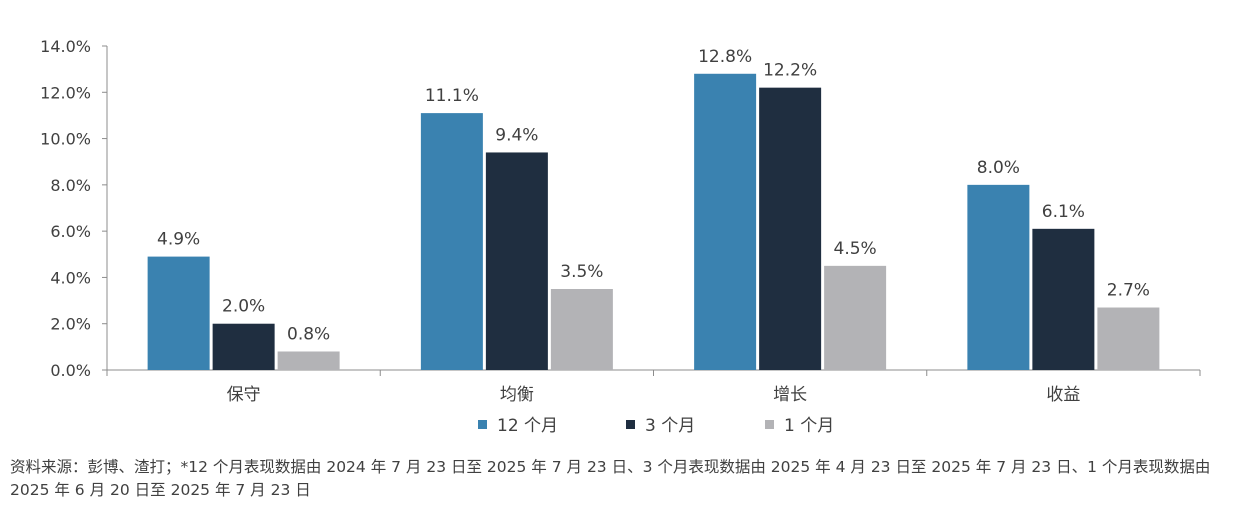  I want to click on y-tick-label: 2.0%, so click(70, 324).